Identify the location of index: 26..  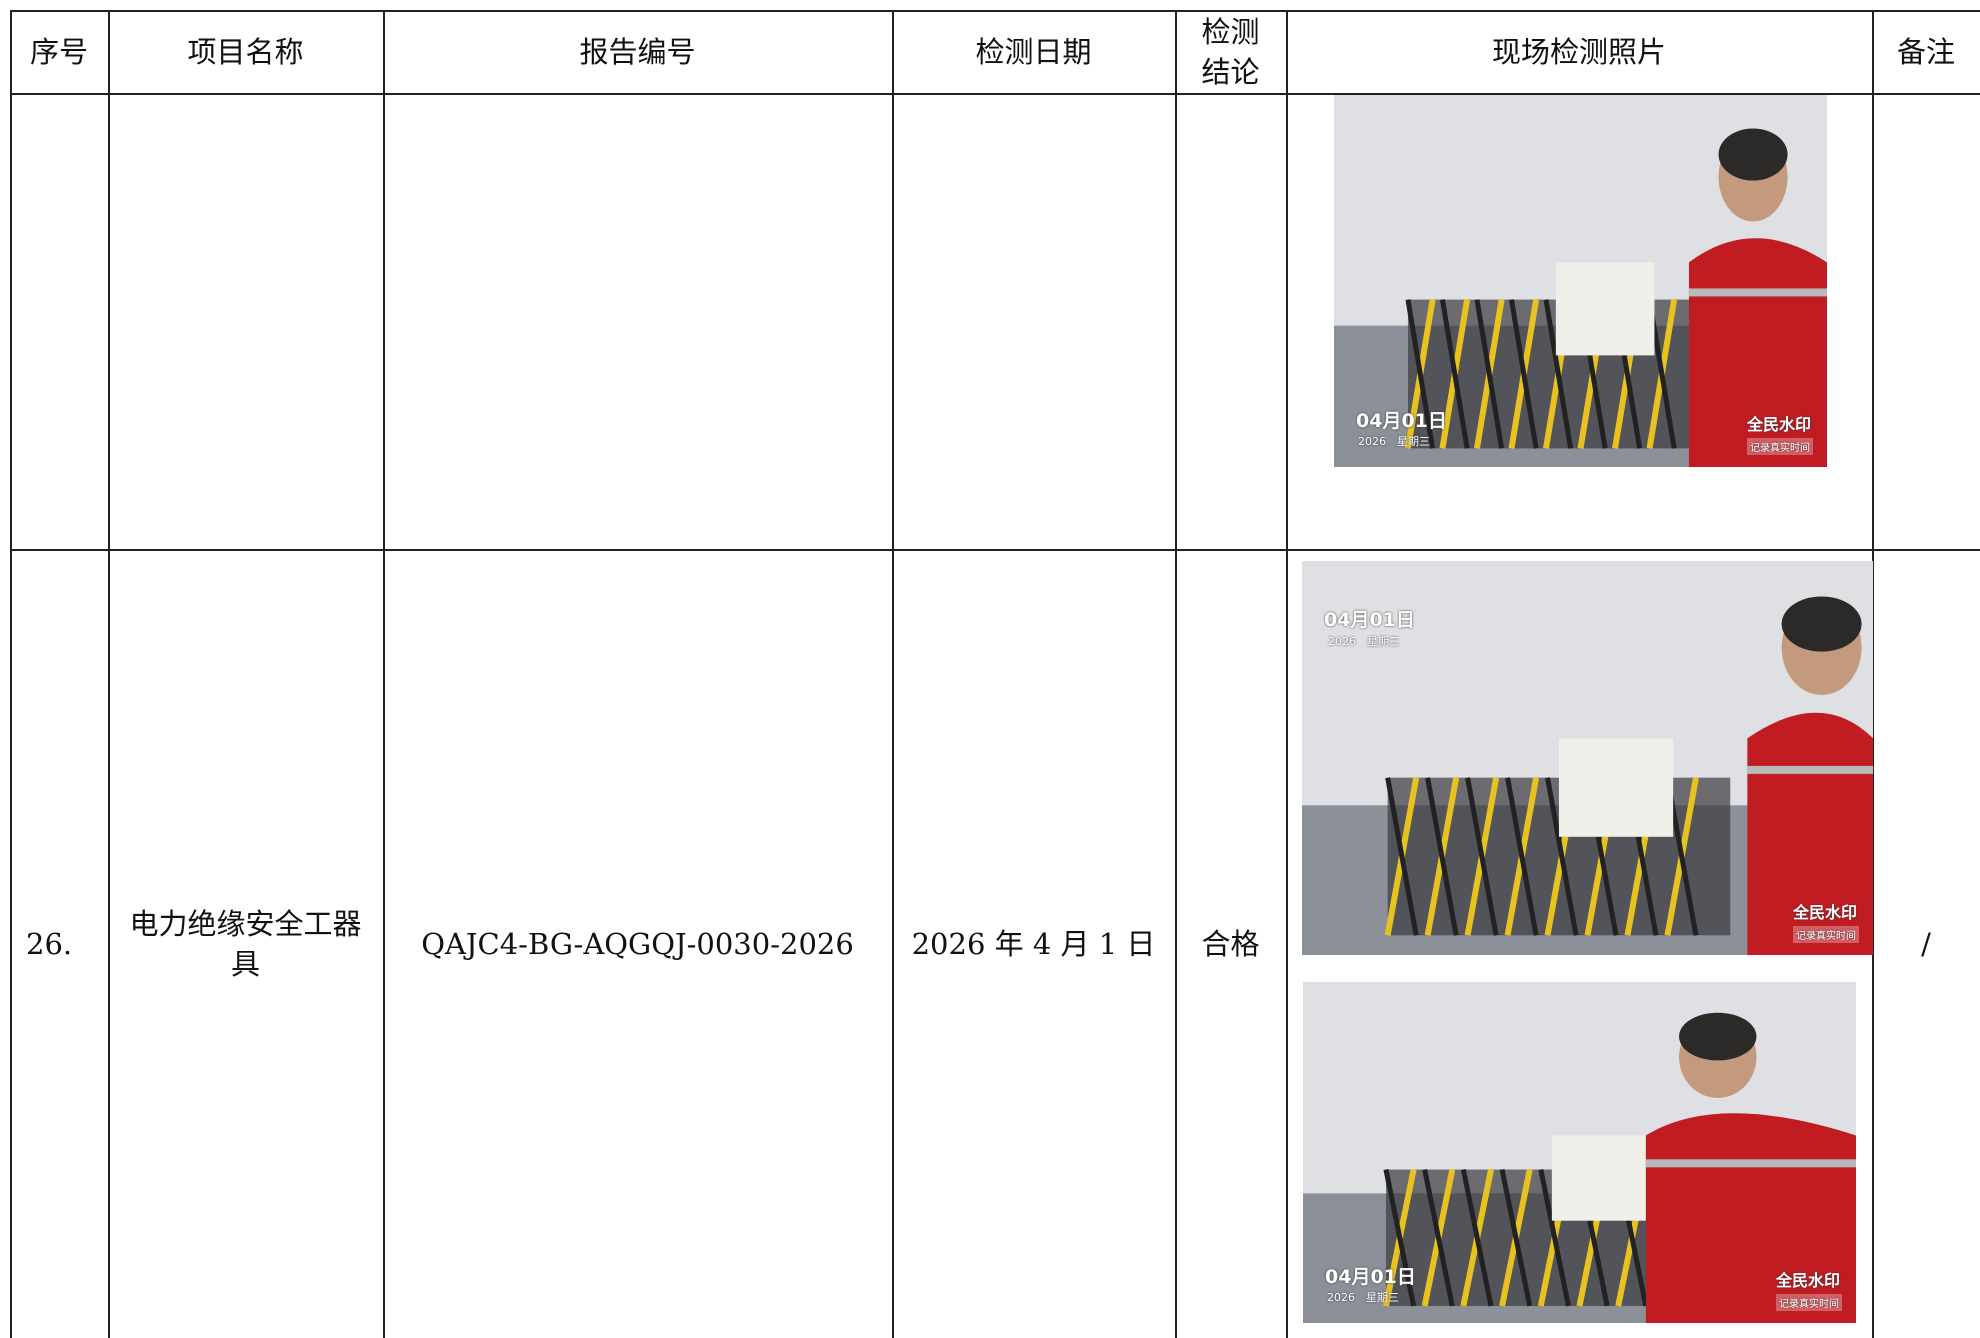
(49, 943).